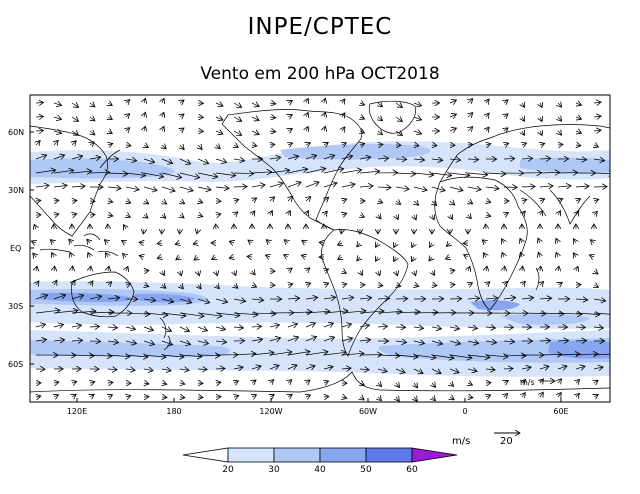  Describe the element at coordinates (365, 293) in the screenshot. I see `south-america-coast` at that location.